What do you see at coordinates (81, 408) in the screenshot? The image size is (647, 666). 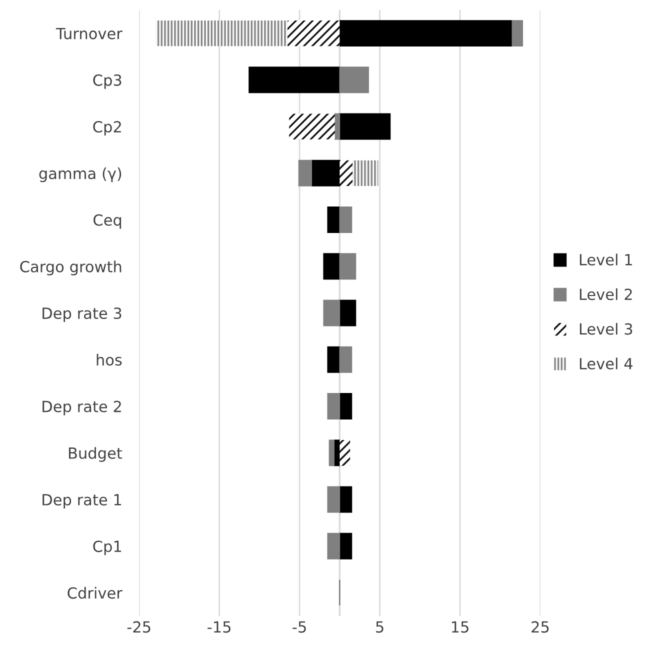 I see `y-tick-label: Dep rate 2` at bounding box center [81, 408].